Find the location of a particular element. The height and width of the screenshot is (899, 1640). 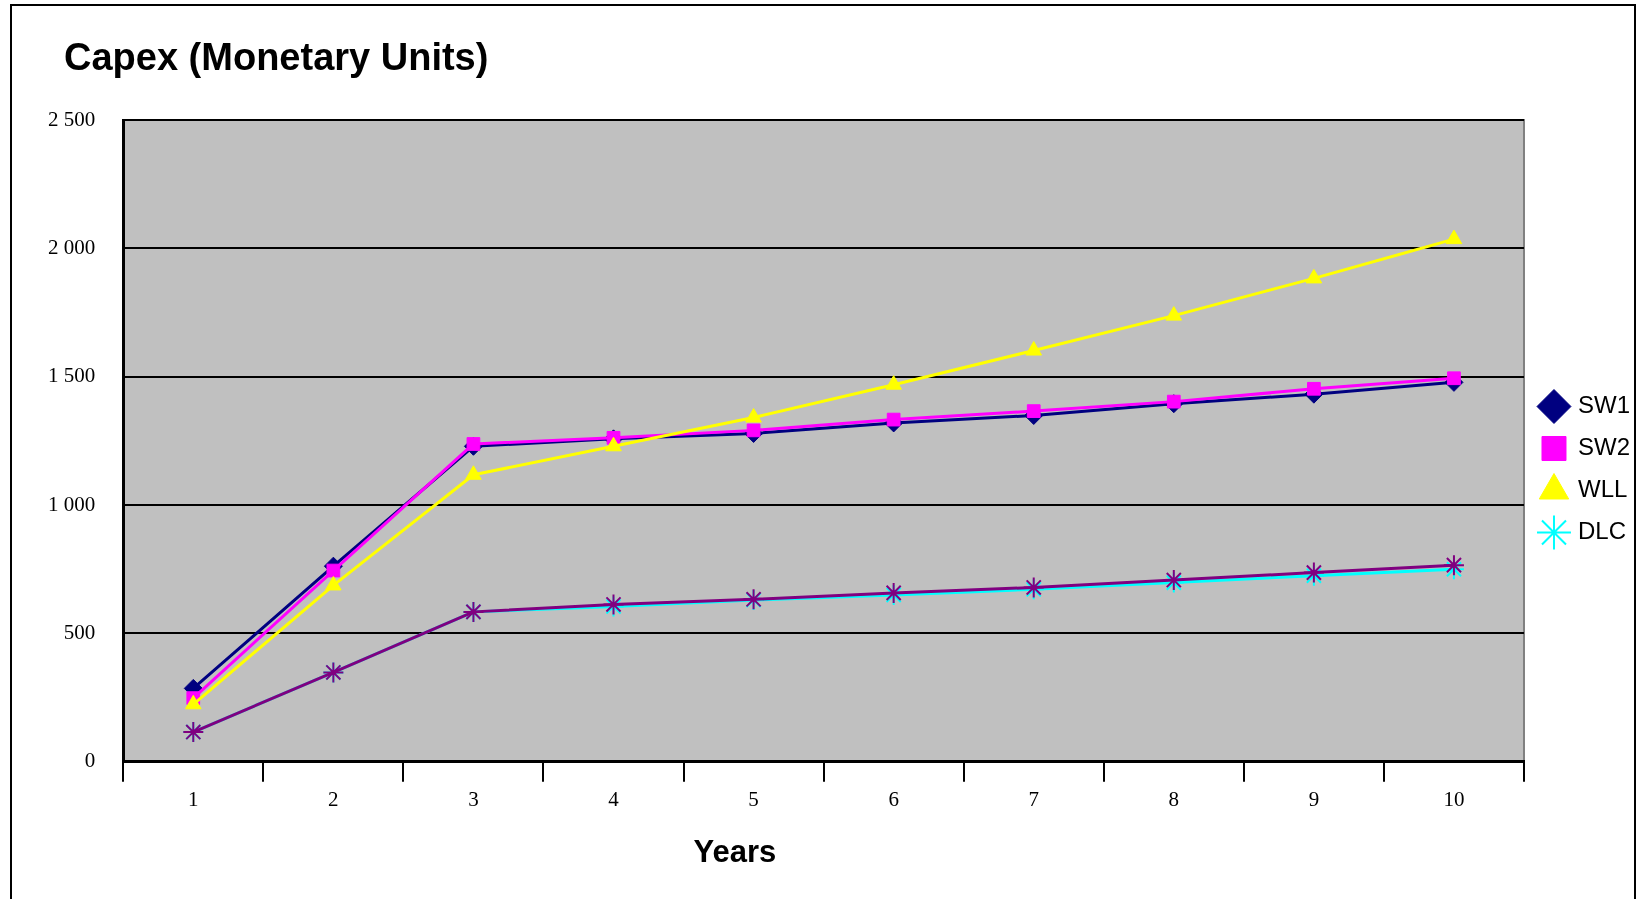

legend-label: SW1 is located at coordinates (1604, 405).